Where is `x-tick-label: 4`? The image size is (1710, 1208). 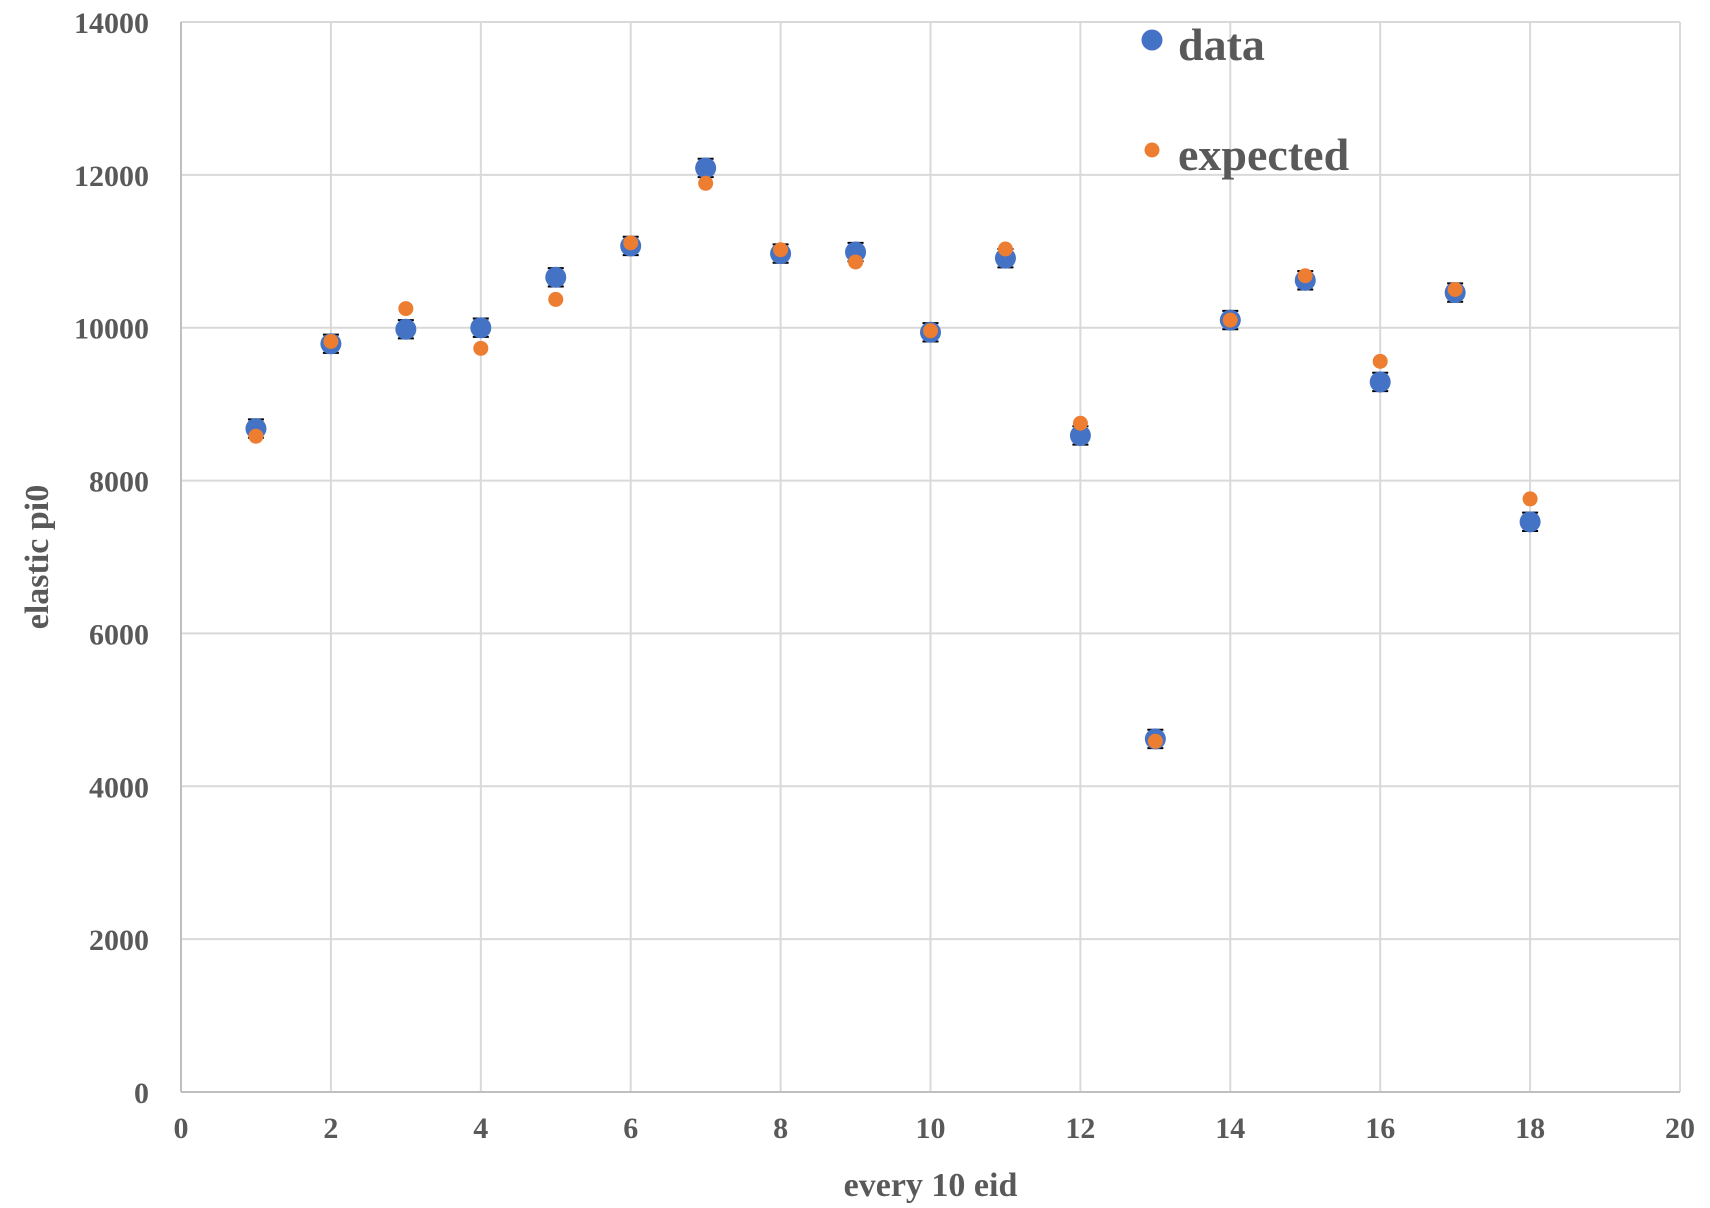 x-tick-label: 4 is located at coordinates (480, 1128).